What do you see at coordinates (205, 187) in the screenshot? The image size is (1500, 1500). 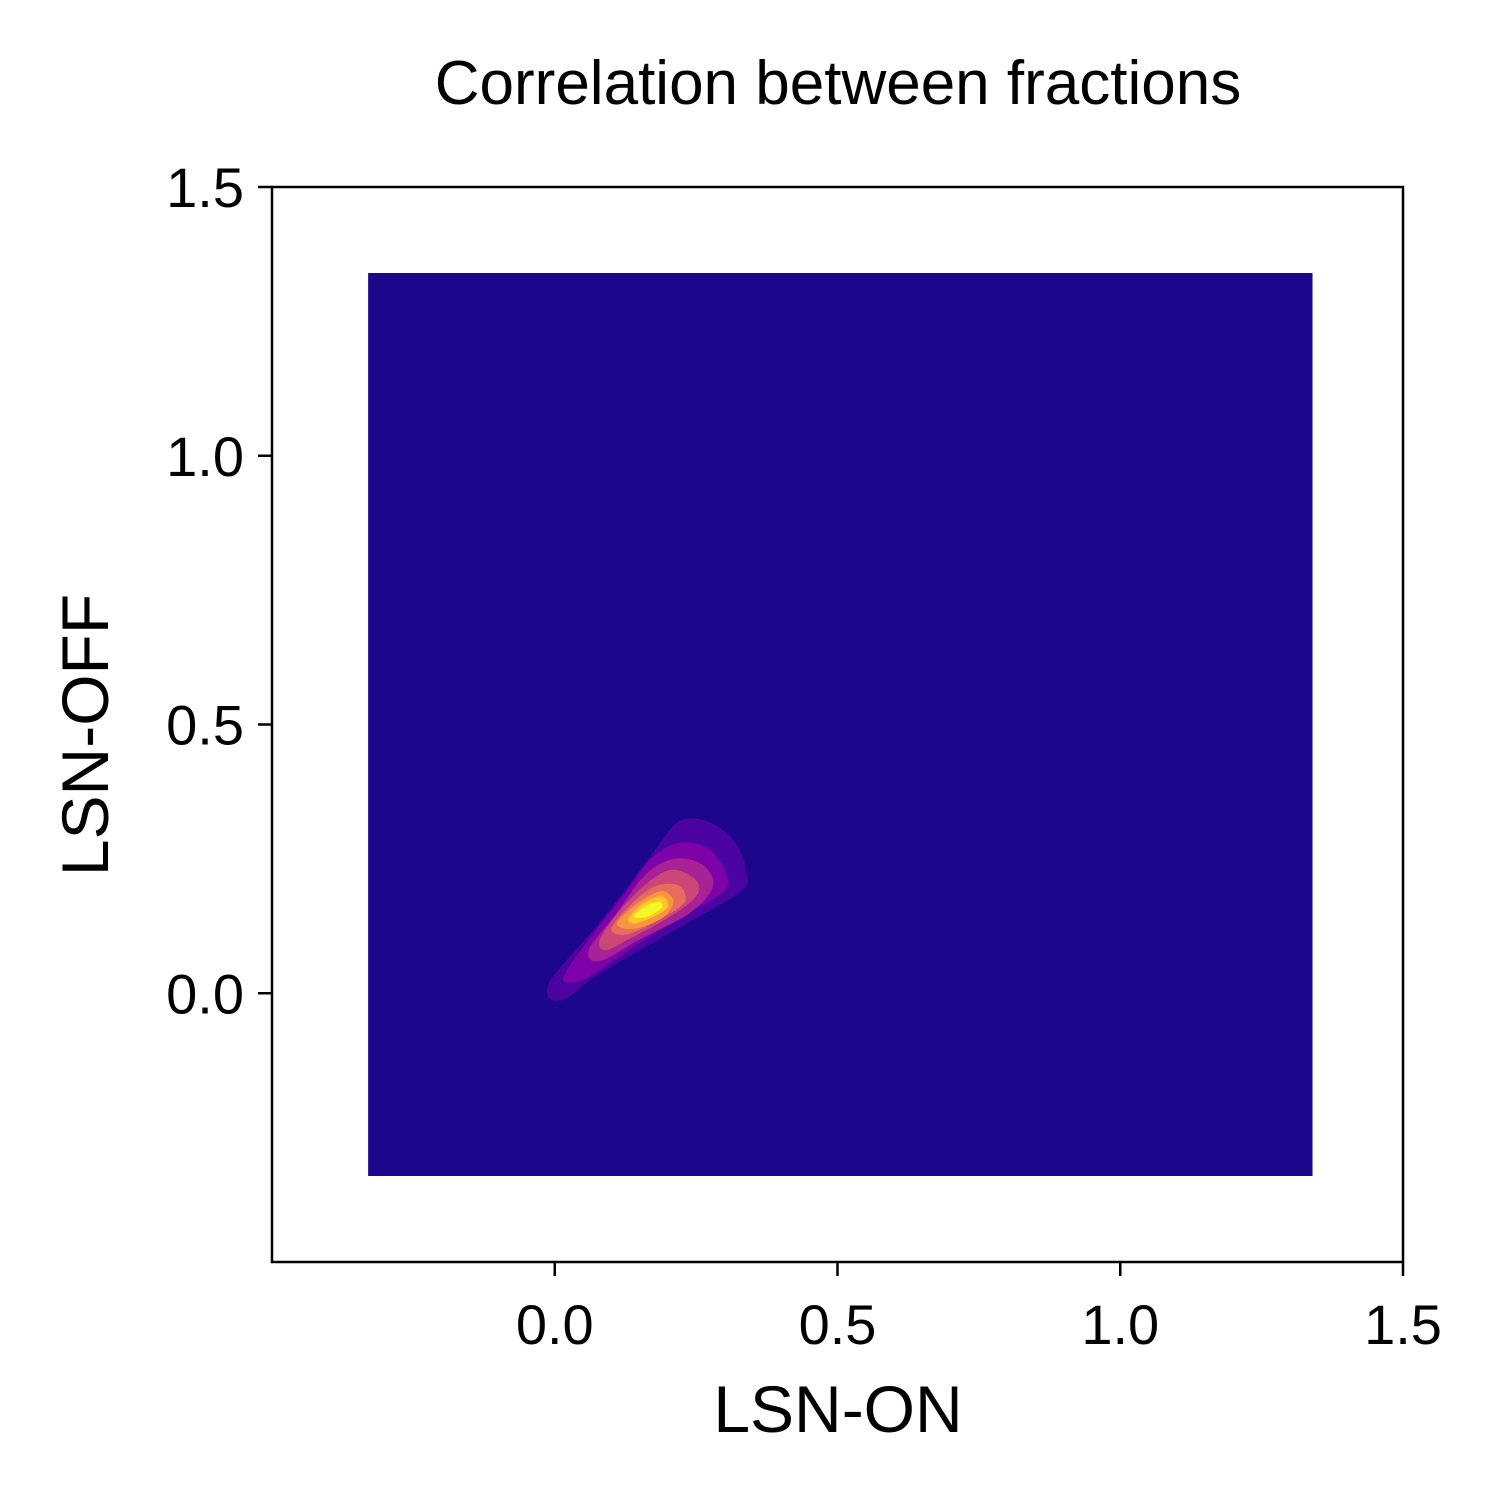 I see `y-tick-label: 1.5` at bounding box center [205, 187].